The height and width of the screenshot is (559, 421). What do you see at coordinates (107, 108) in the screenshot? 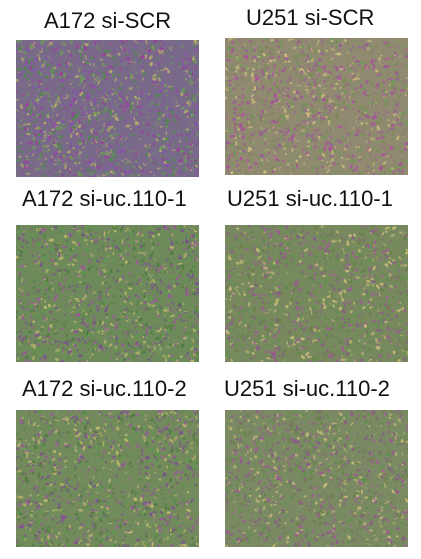
I see `micrograph-a172-scr` at bounding box center [107, 108].